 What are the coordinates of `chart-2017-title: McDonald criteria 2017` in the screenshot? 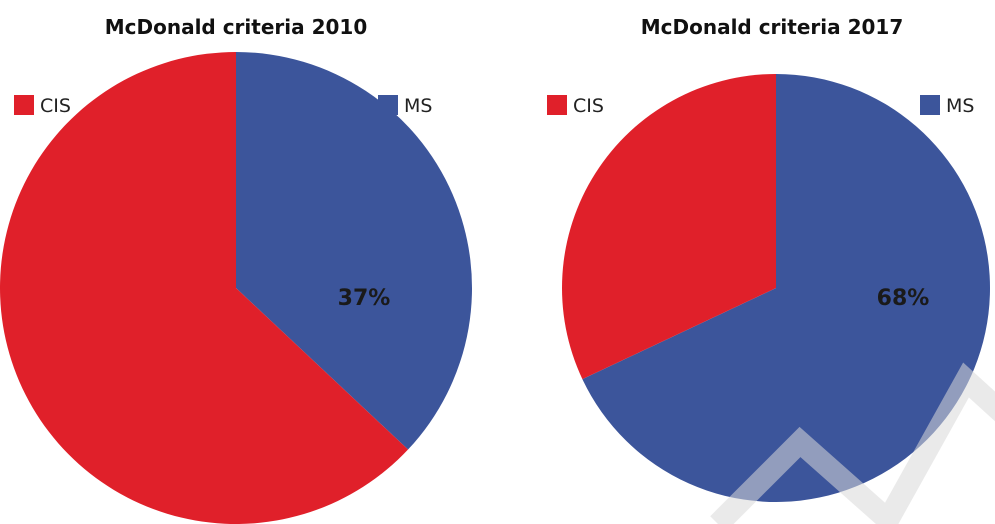 It's located at (772, 27).